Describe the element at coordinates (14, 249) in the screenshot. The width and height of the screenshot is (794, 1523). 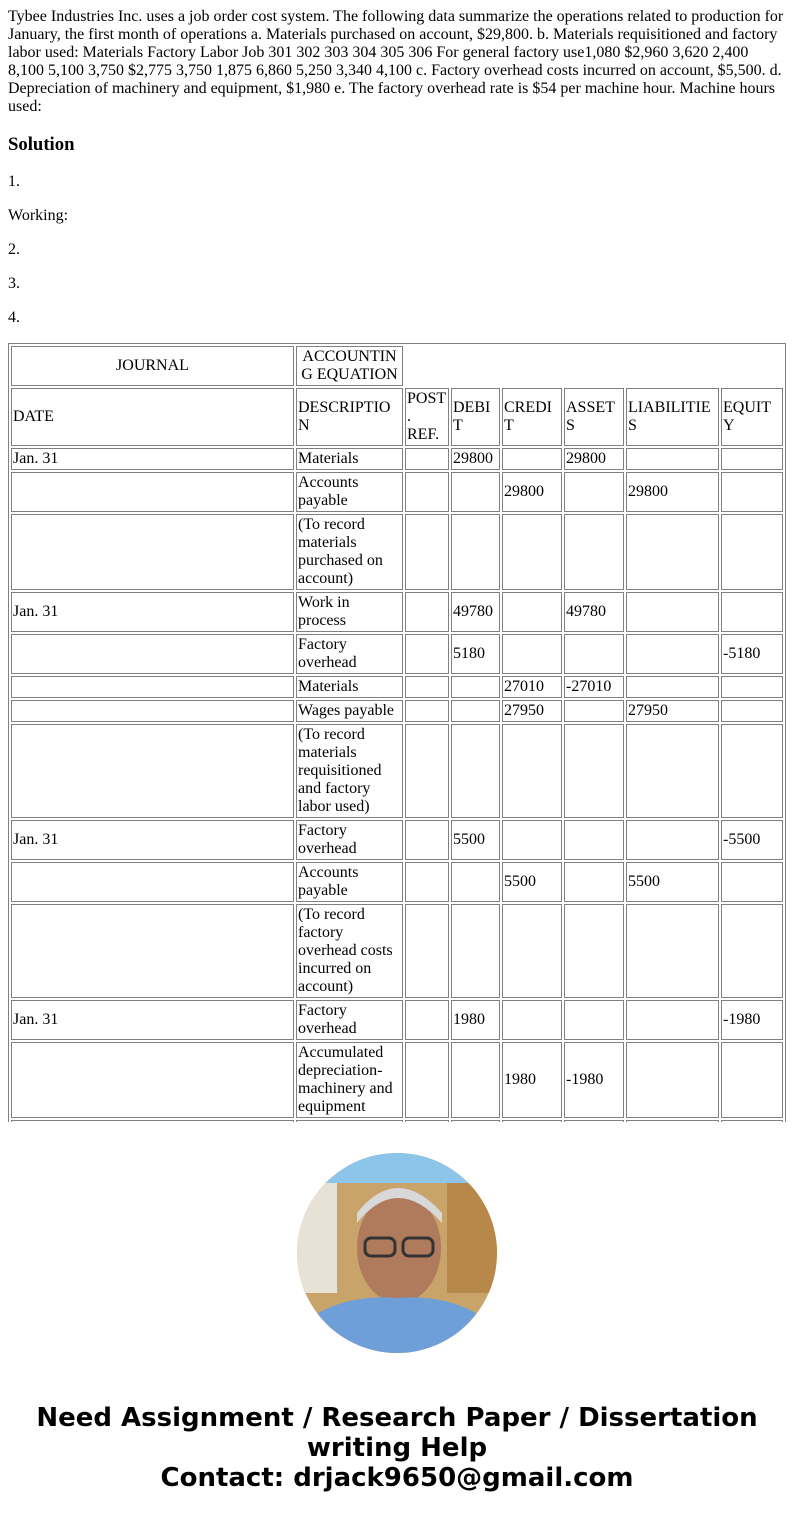
I see `step: 2.` at that location.